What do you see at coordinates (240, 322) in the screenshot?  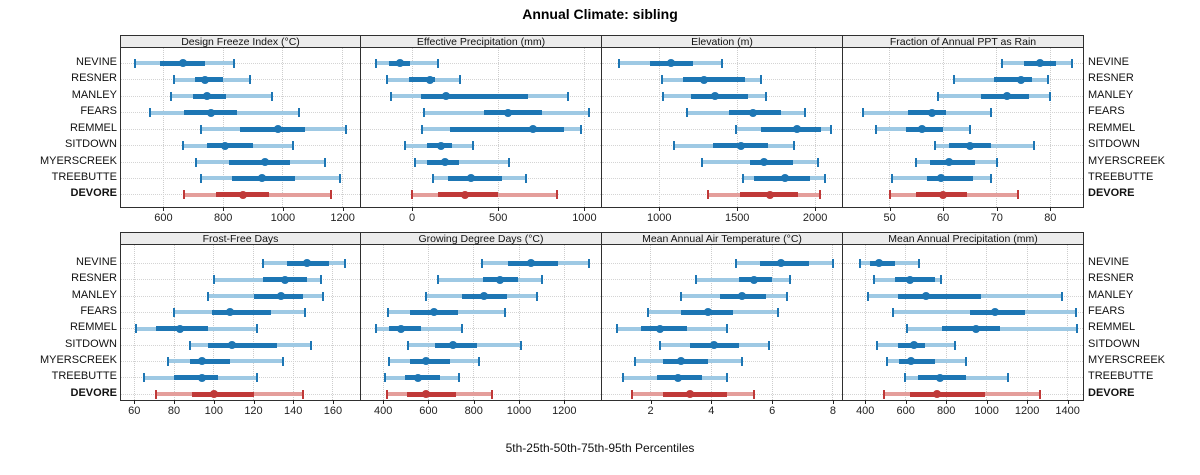 I see `panel-plot-frost-free-days` at bounding box center [240, 322].